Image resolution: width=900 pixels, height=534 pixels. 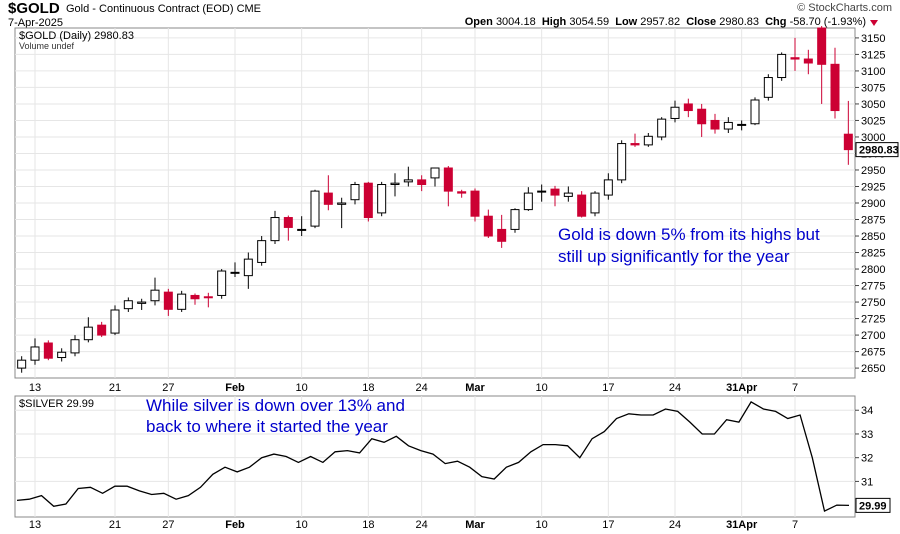 I want to click on close-value: 2980.83, so click(x=739, y=22).